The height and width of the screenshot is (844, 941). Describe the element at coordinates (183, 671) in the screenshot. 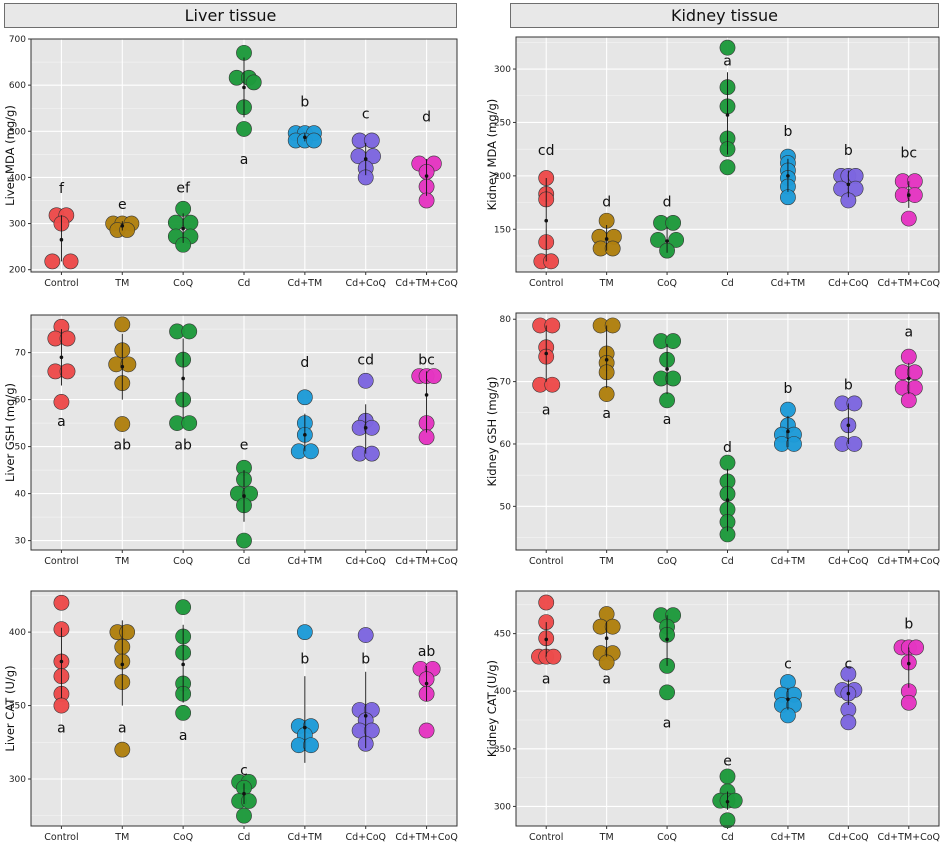

I see `group-coq: a` at that location.